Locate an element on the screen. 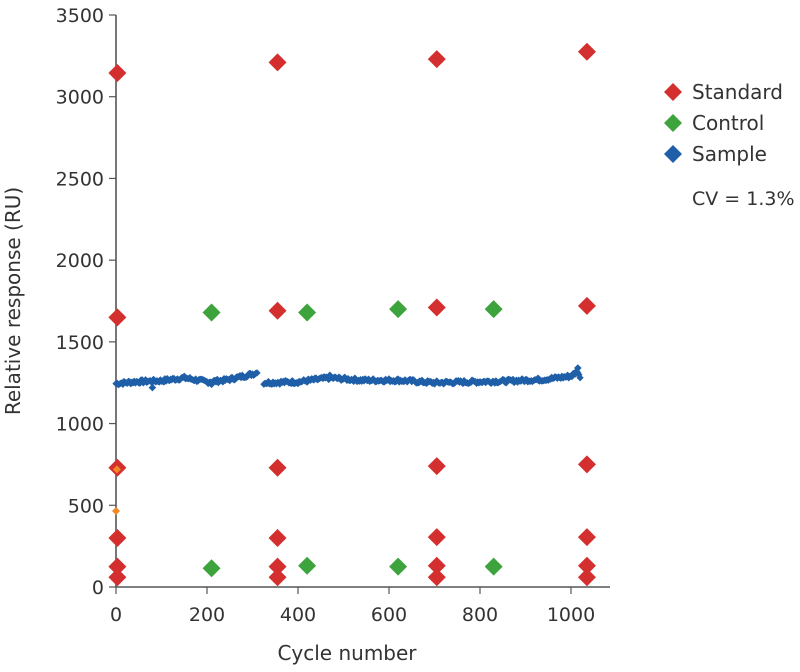 This screenshot has height=672, width=800. x-tick-label: 200 is located at coordinates (207, 615).